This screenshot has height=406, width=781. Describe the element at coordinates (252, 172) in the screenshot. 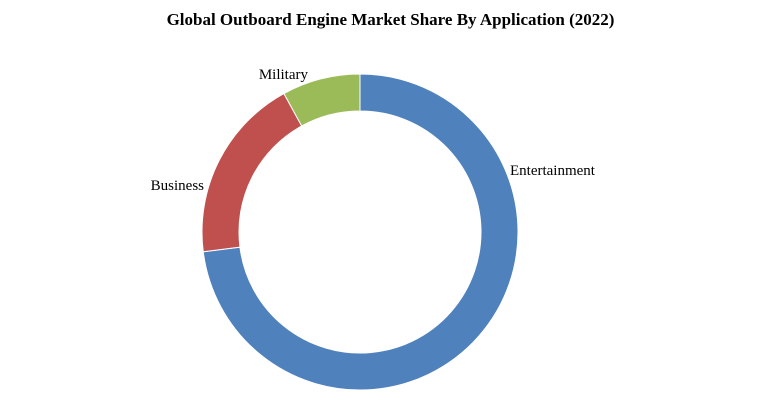

I see `slice-business` at that location.